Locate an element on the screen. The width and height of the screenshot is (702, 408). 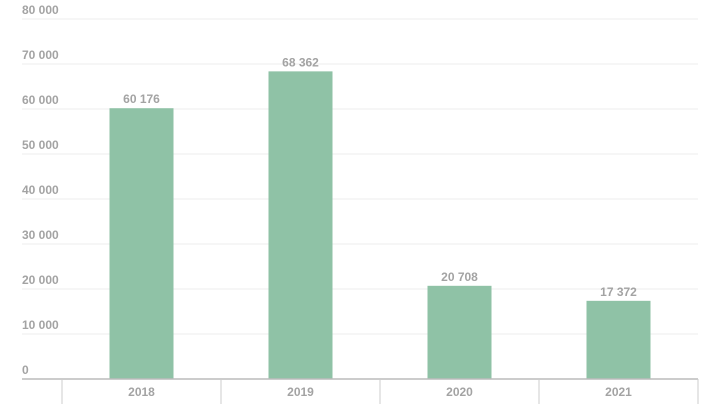
y-tick-label: 50 000 is located at coordinates (40, 145).